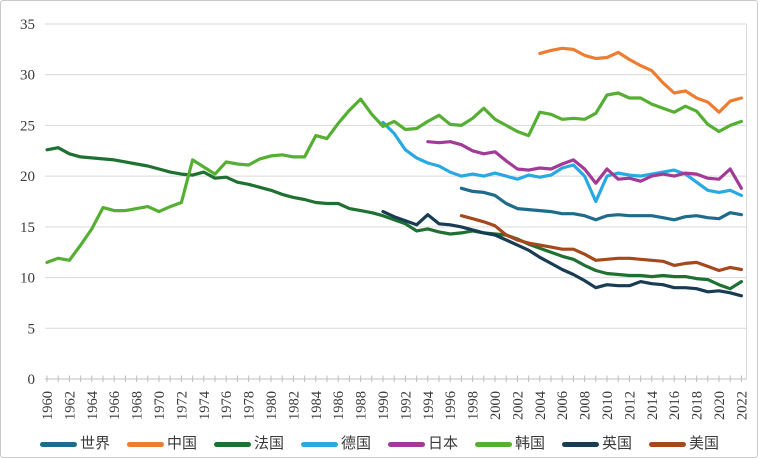 This screenshot has height=458, width=758. Describe the element at coordinates (27, 25) in the screenshot. I see `y-tick-label: 35` at that location.